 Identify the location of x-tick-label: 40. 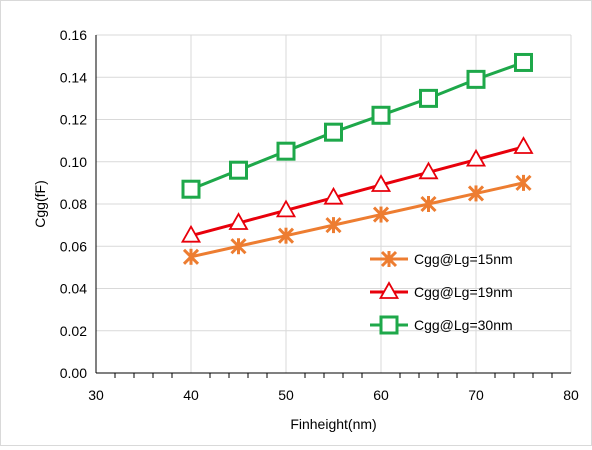
(191, 395).